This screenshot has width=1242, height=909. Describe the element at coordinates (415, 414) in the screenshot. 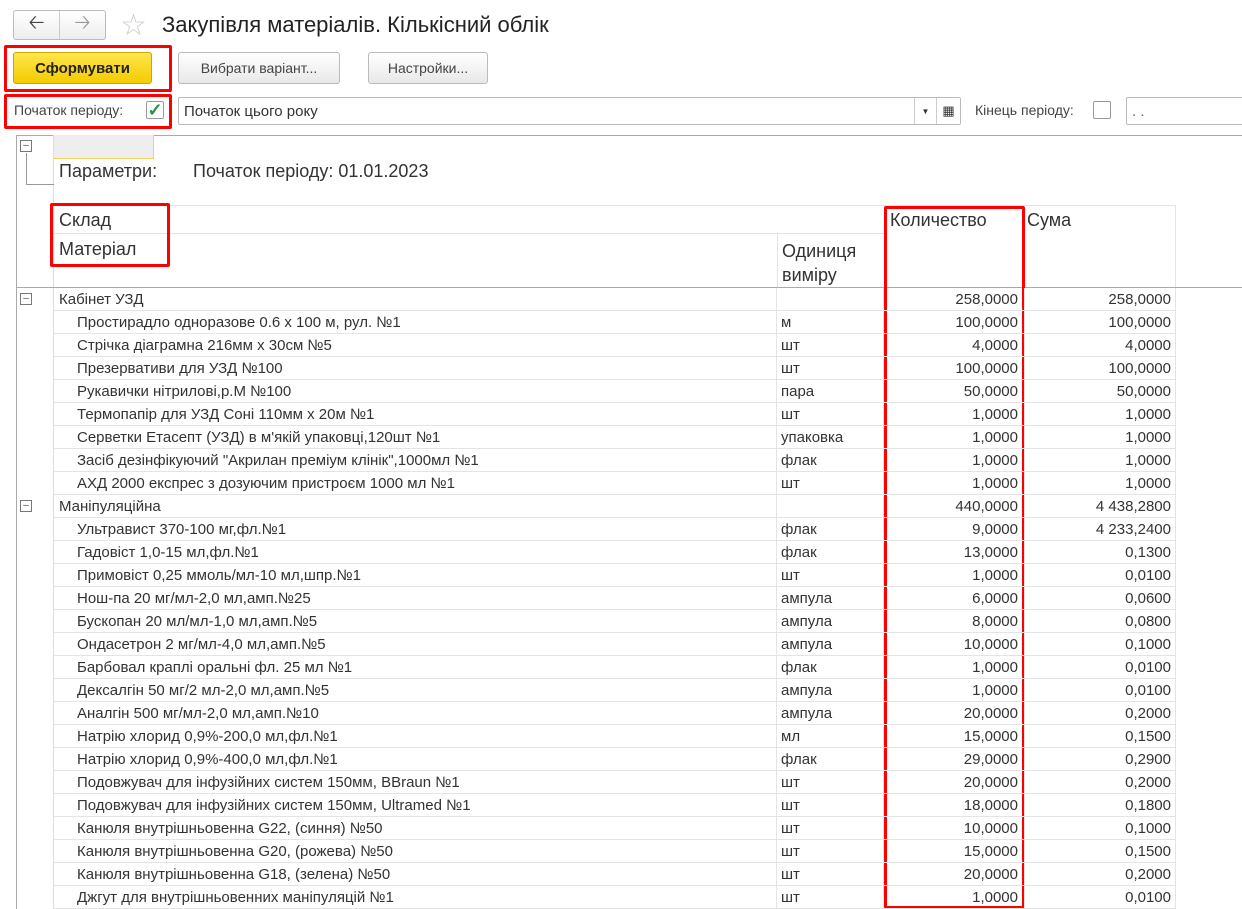

I see `material-name: Термопапір для УЗД Соні 110мм х 20м №1` at that location.